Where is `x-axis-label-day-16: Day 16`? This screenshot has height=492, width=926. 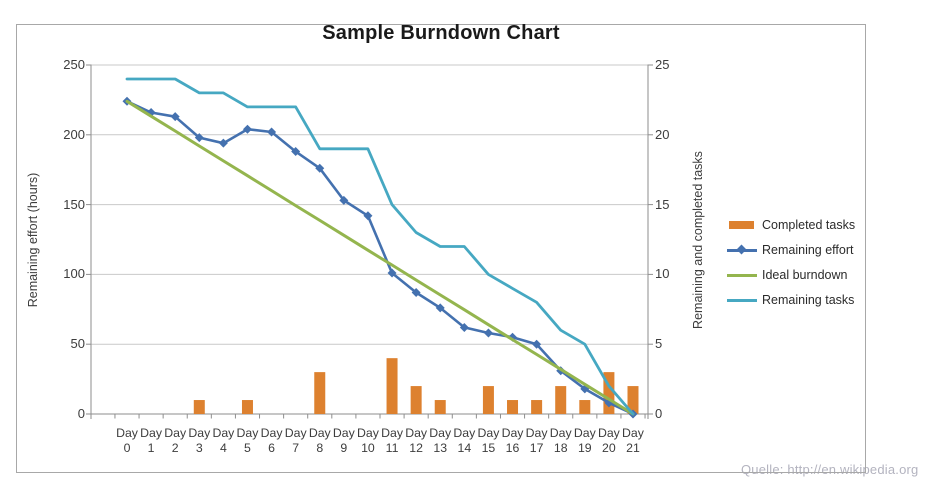 x-axis-label-day-16: Day 16 is located at coordinates (512, 440).